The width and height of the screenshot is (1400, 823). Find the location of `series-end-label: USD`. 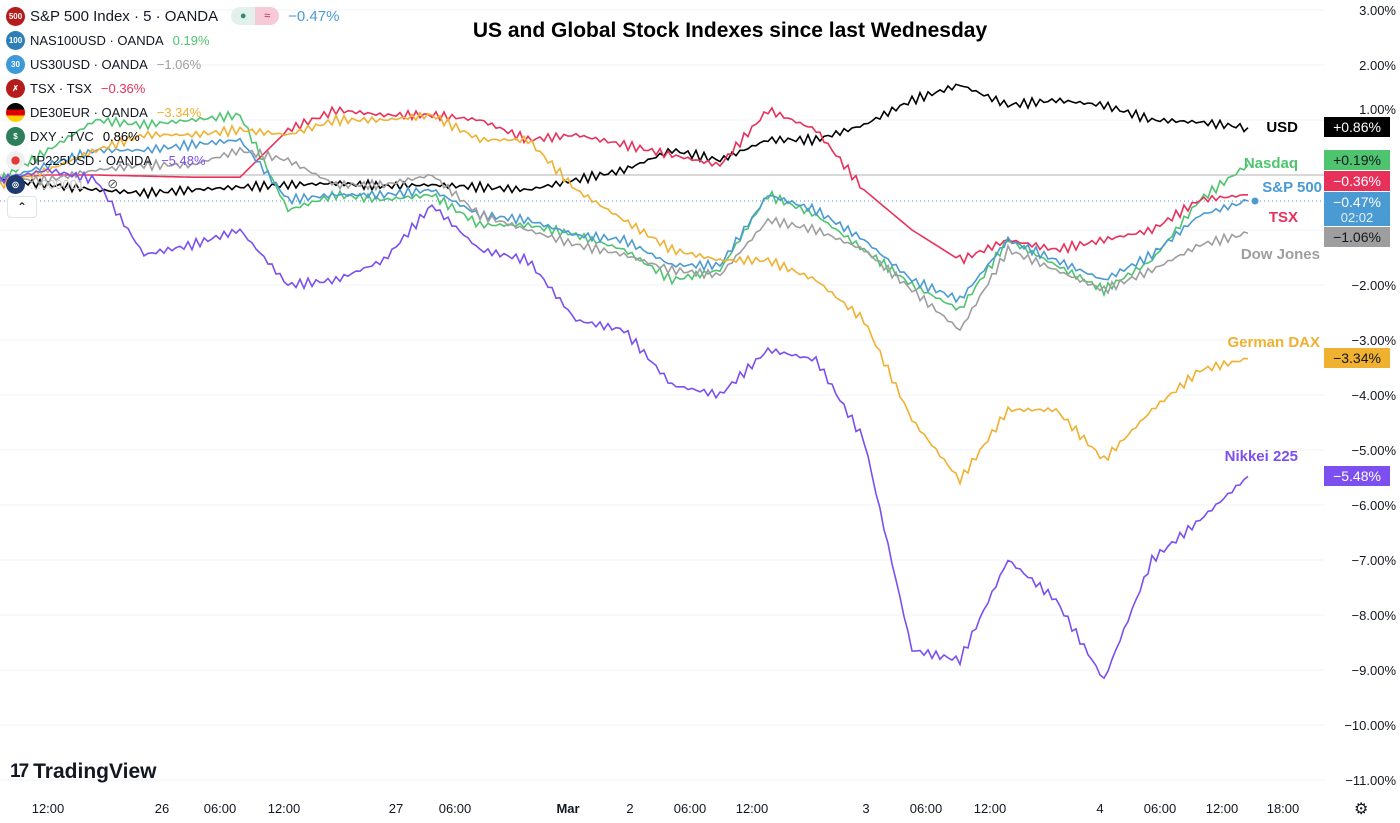

series-end-label: USD is located at coordinates (1282, 127).